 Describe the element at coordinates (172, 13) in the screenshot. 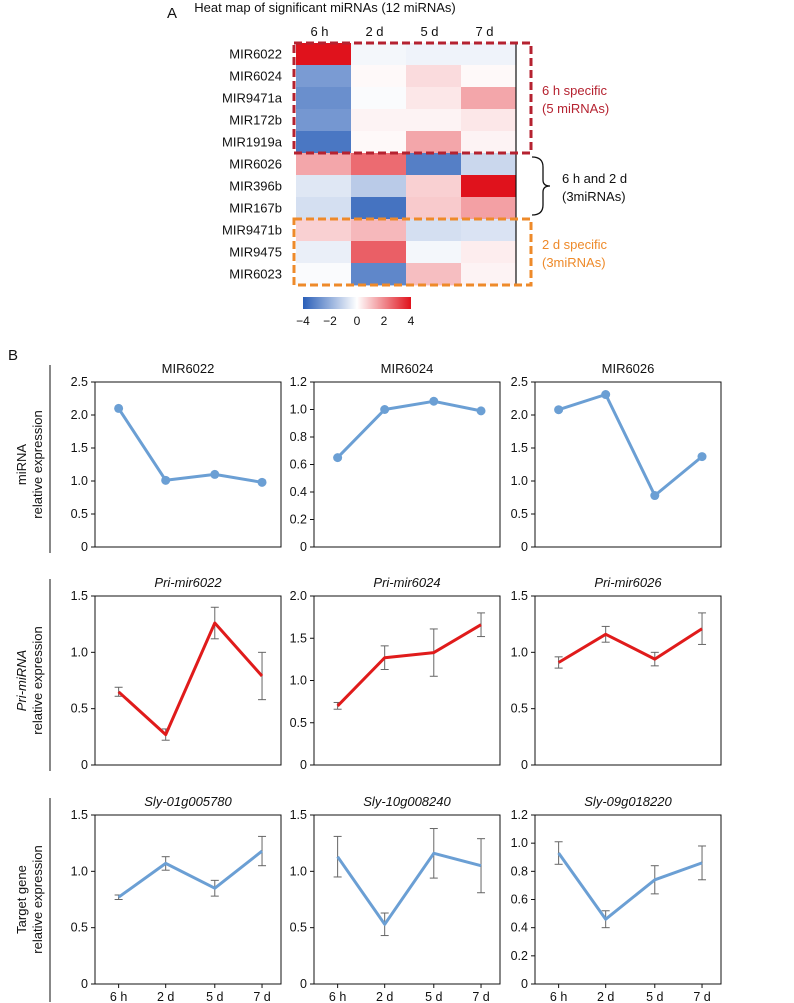

I see `panel-label-a: A` at that location.